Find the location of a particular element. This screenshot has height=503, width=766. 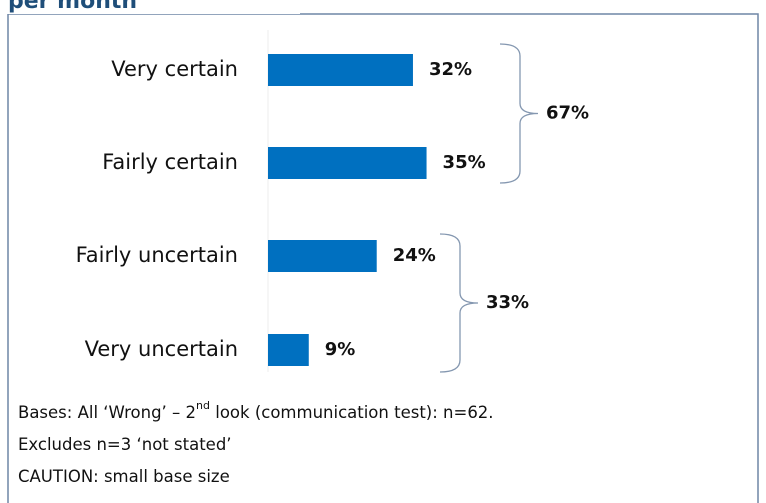

bracket-label: 67% is located at coordinates (567, 113).